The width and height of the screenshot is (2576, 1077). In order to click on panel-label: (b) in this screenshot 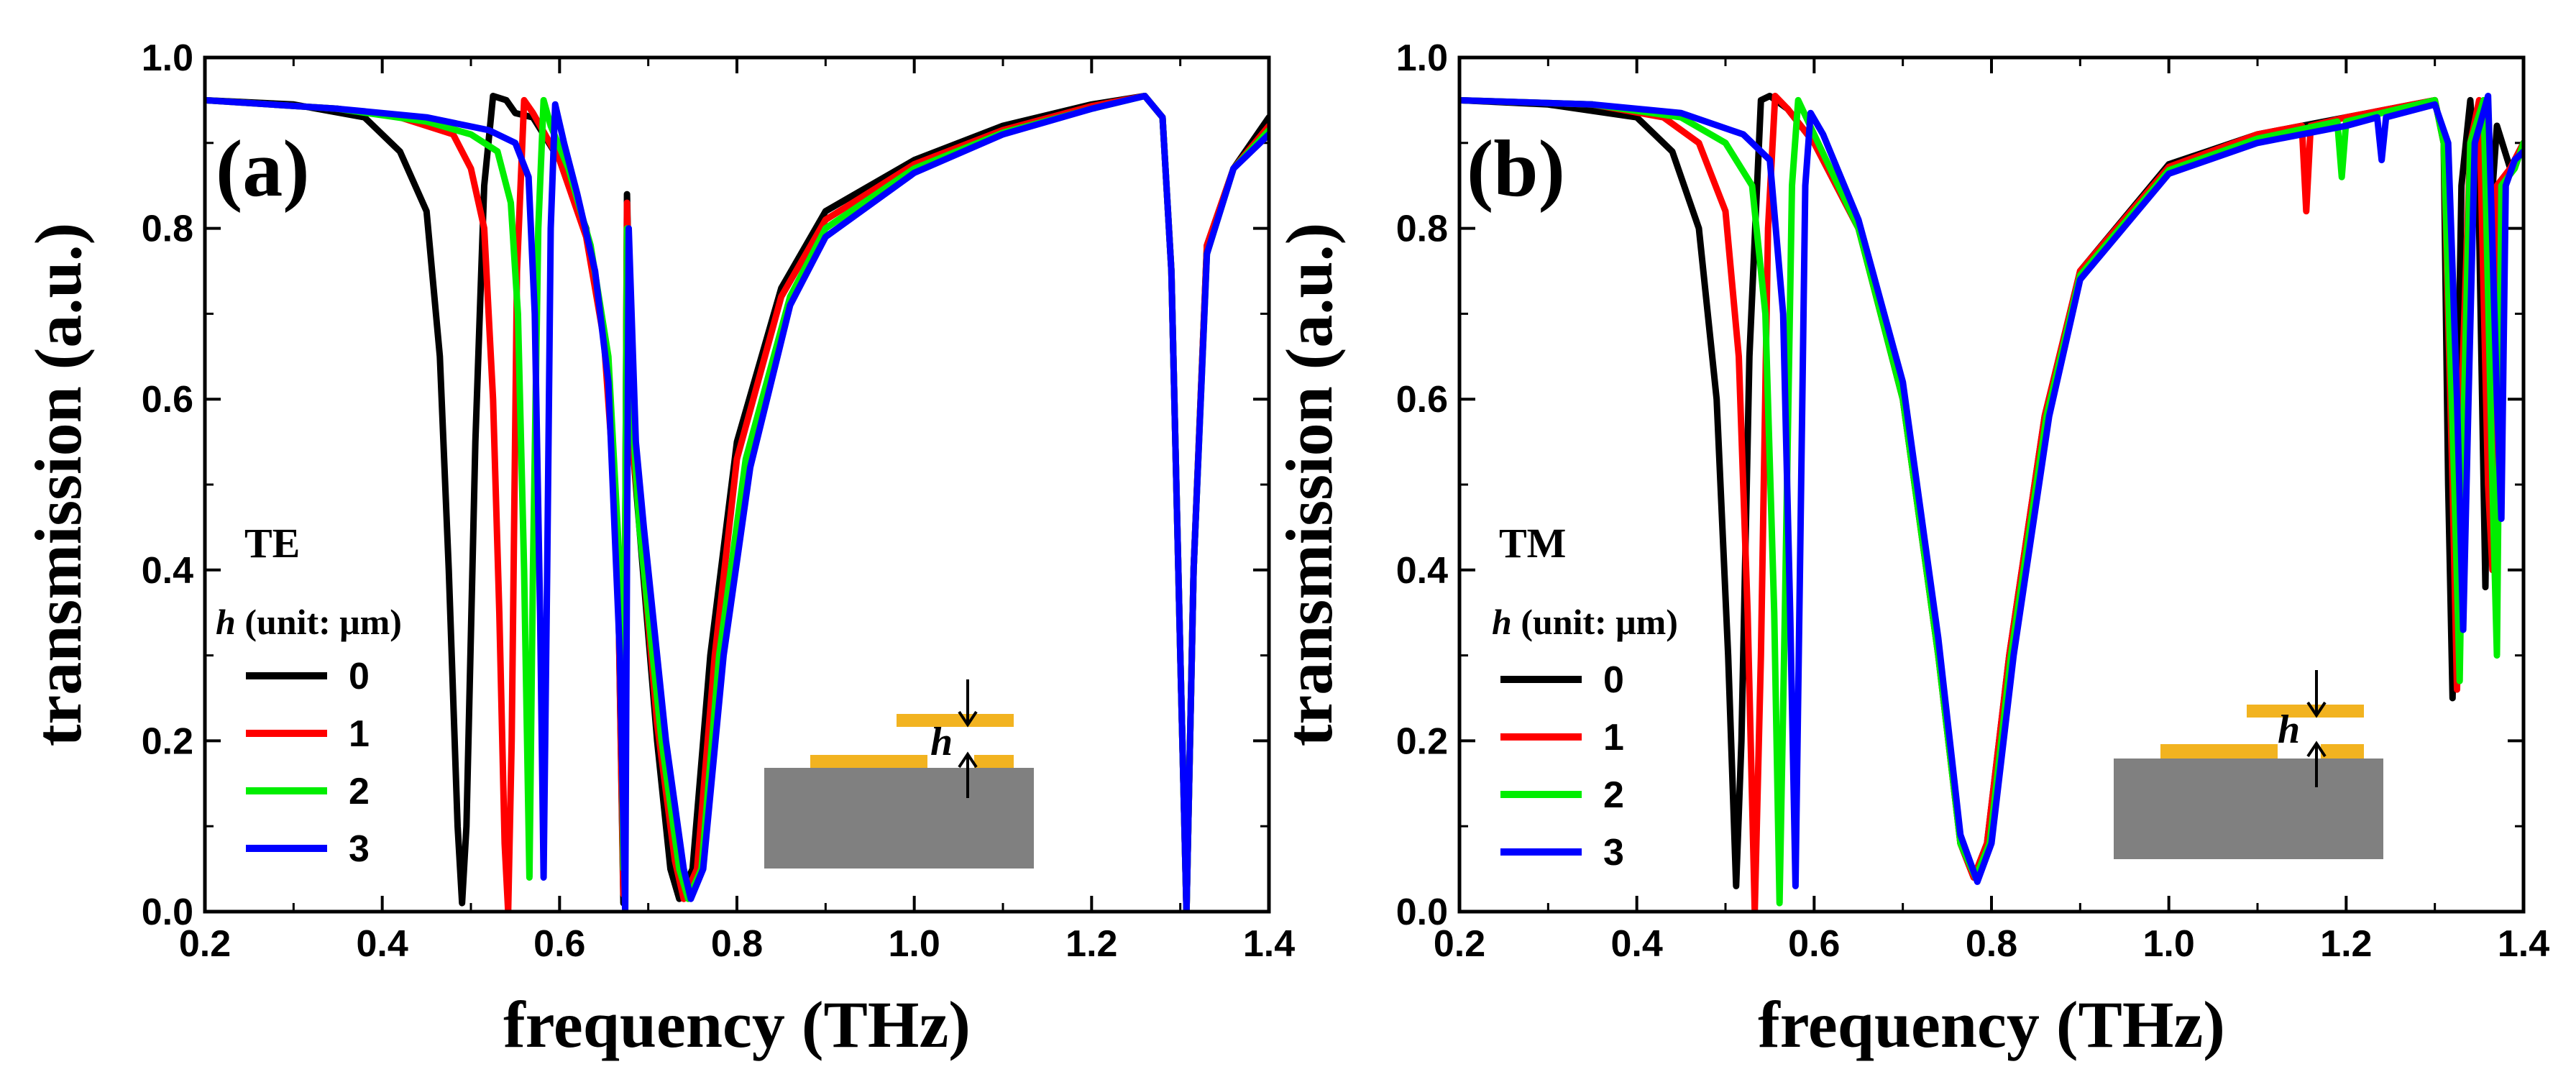, I will do `click(1516, 169)`.